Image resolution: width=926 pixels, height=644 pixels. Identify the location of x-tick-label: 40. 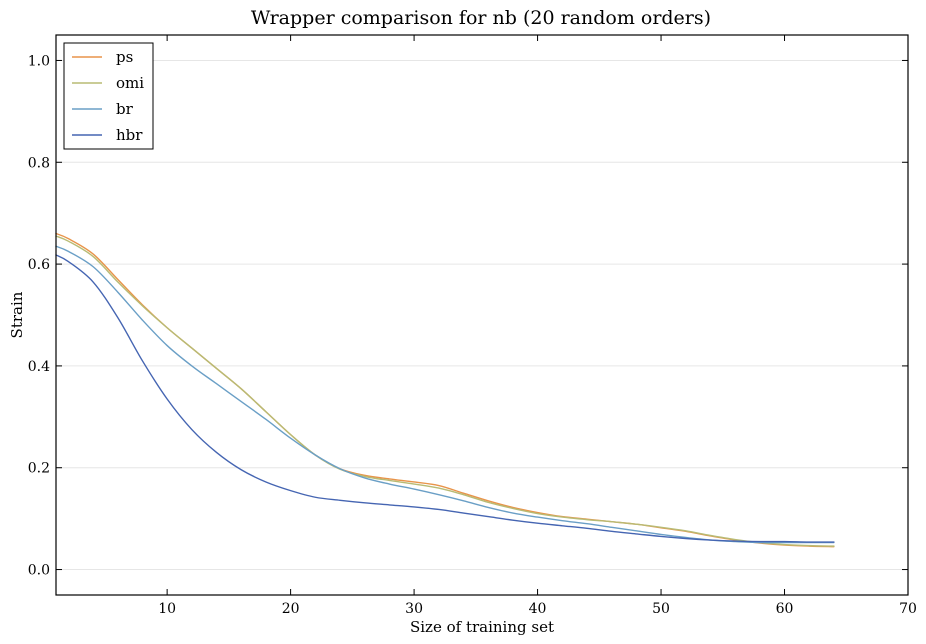
(538, 609).